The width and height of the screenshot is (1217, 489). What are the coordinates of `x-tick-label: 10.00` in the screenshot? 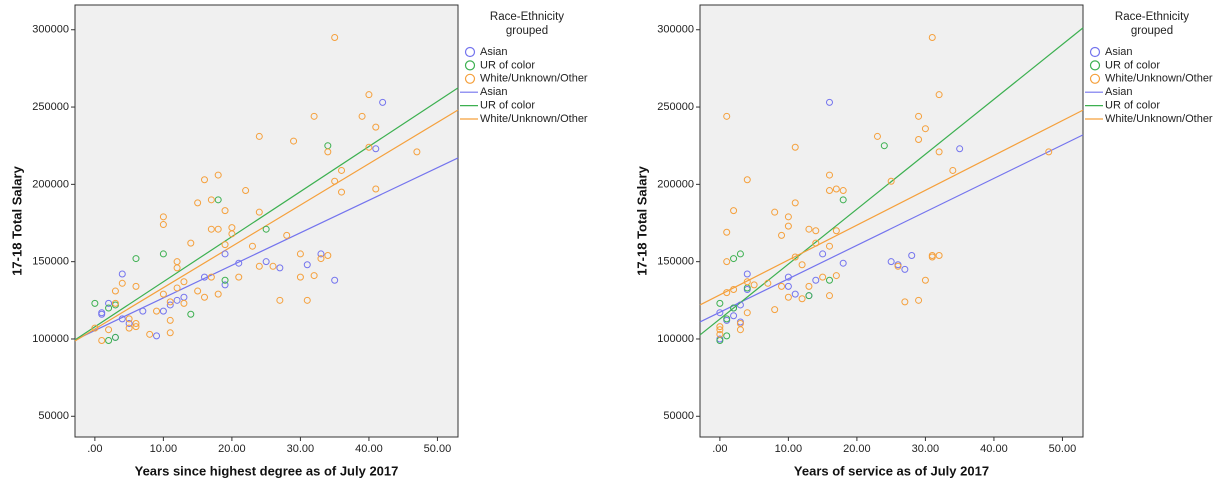 It's located at (164, 449).